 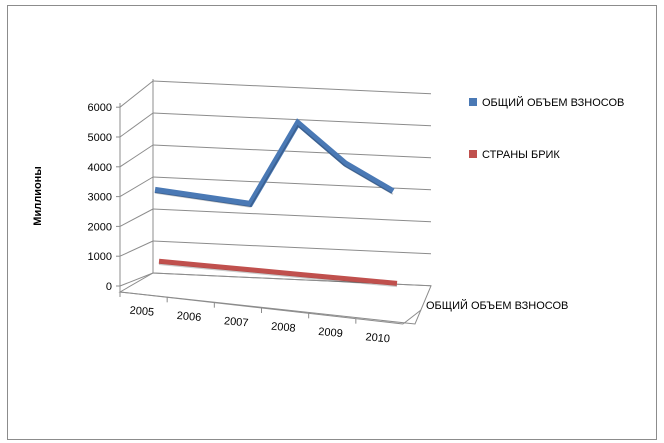 What do you see at coordinates (100, 168) in the screenshot?
I see `y-tick-label: 4000` at bounding box center [100, 168].